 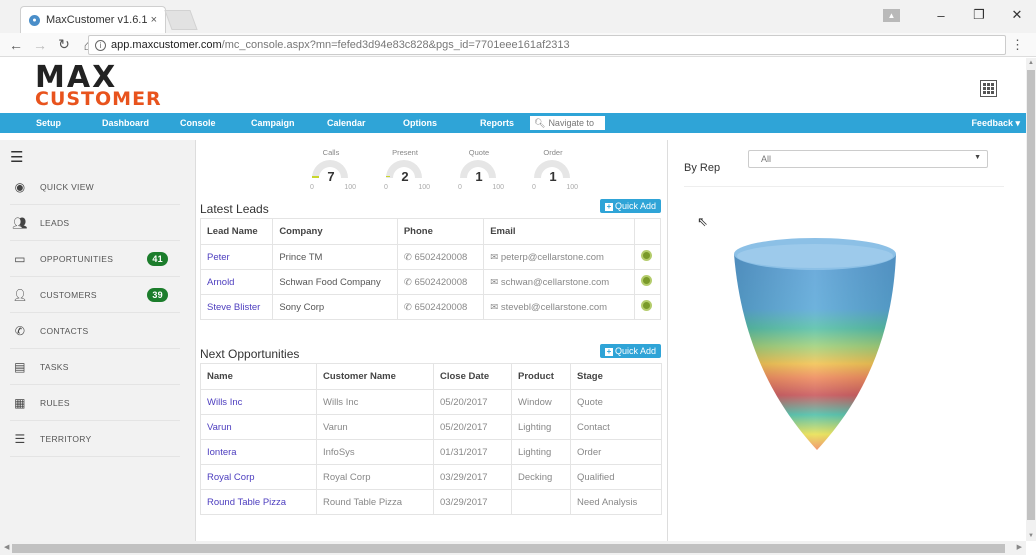 I want to click on user-icon: 👤︎, so click(x=20, y=295).